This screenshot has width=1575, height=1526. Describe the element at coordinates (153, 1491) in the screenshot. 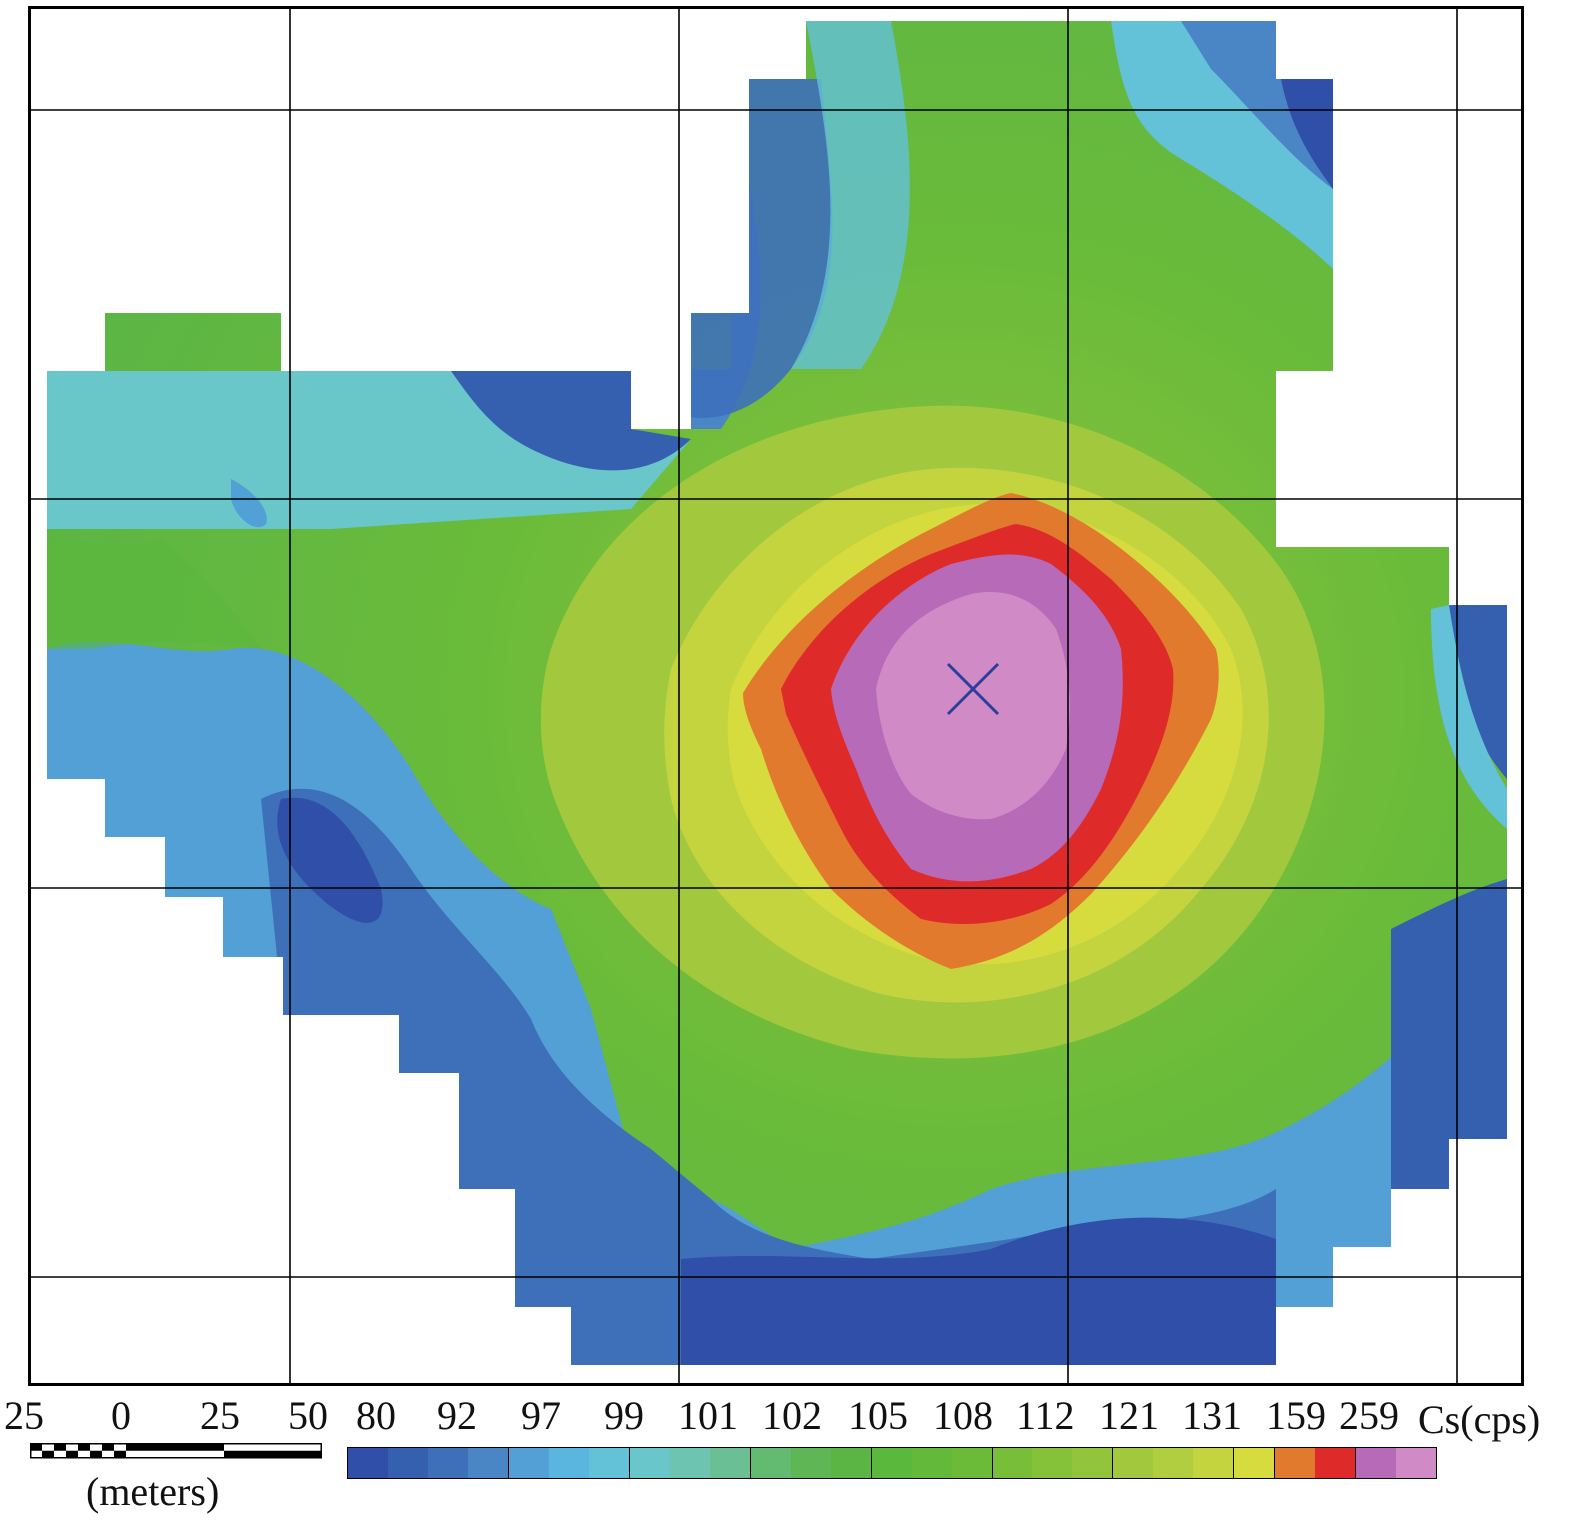

I see `scale-units: (meters)` at that location.